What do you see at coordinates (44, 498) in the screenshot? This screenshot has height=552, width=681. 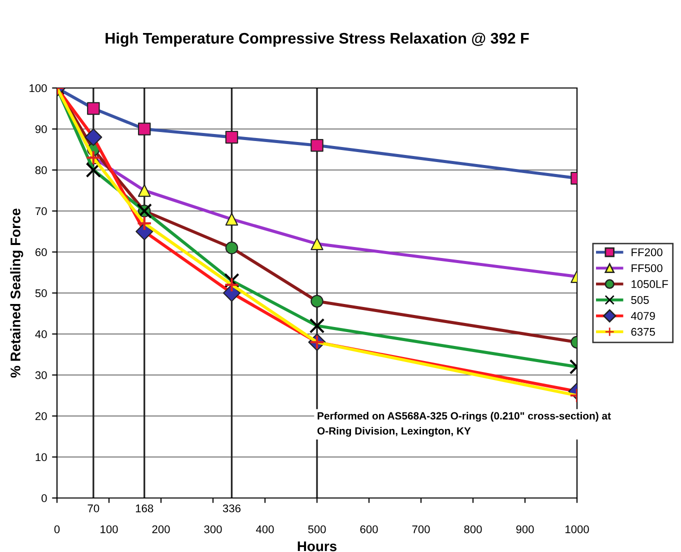 I see `y-tick-label: 0` at bounding box center [44, 498].